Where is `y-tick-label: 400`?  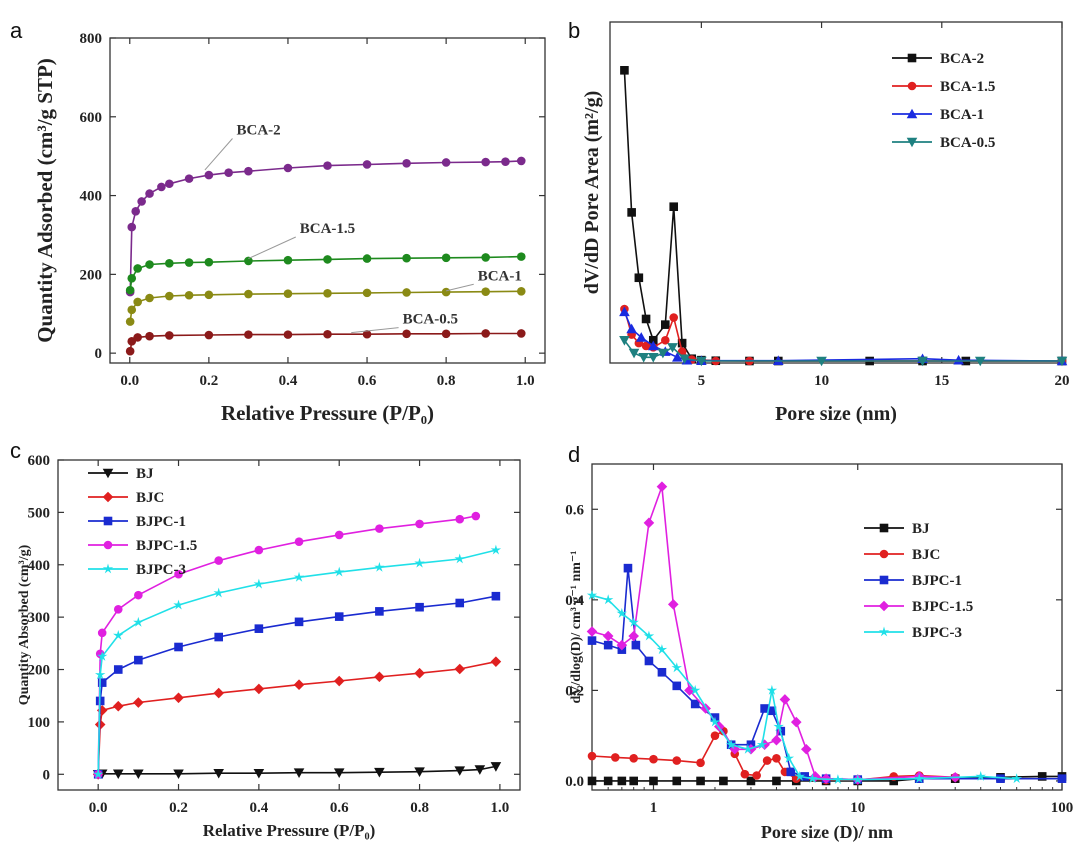 y-tick-label: 400 is located at coordinates (91, 197).